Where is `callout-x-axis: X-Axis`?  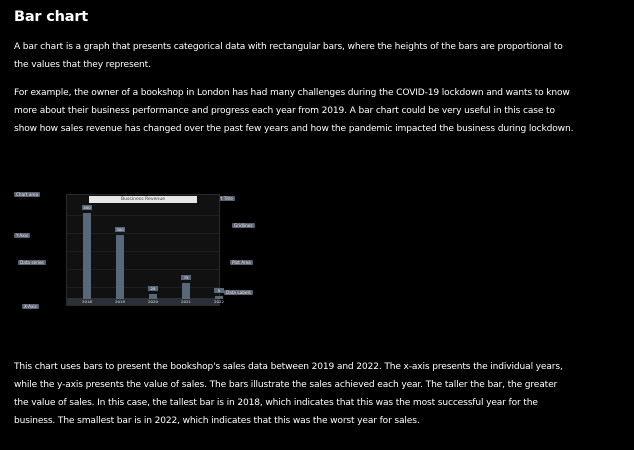
callout-x-axis: X-Axis is located at coordinates (30, 306).